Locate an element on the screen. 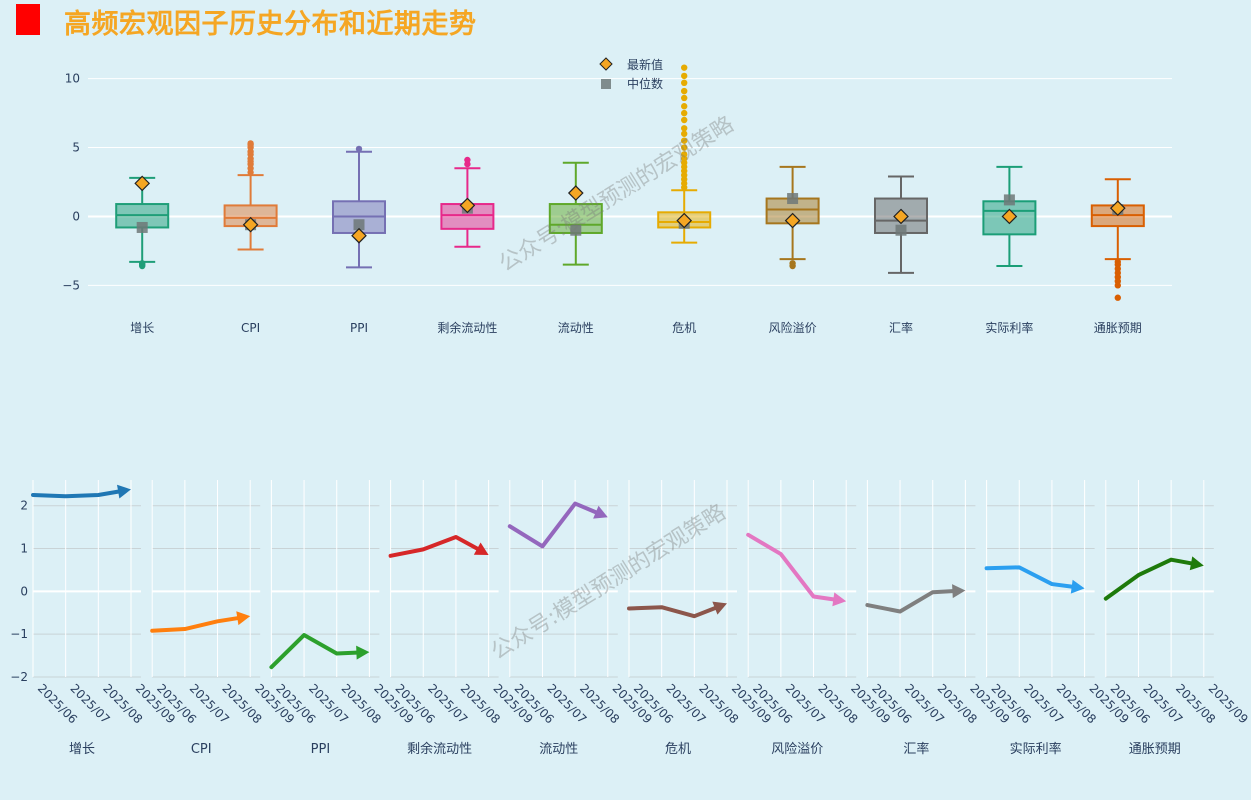  box-通胀预期 is located at coordinates (1117, 239).